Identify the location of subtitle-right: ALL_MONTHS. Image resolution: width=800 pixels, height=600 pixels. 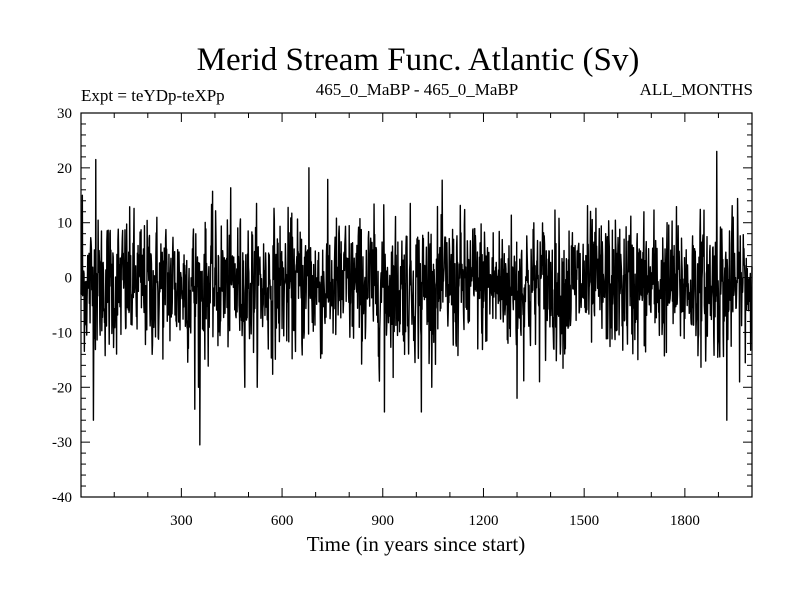
(696, 89).